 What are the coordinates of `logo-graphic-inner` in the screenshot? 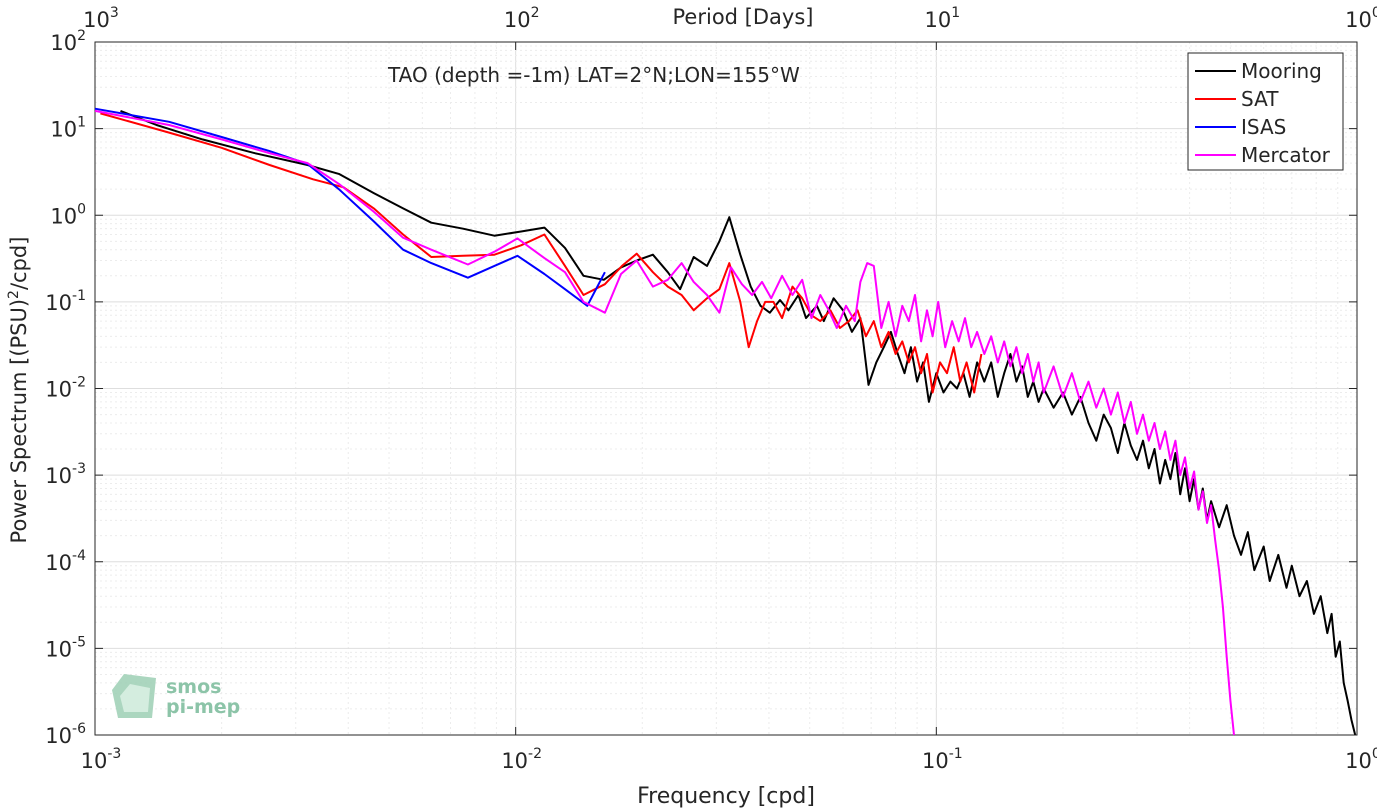 It's located at (135, 698).